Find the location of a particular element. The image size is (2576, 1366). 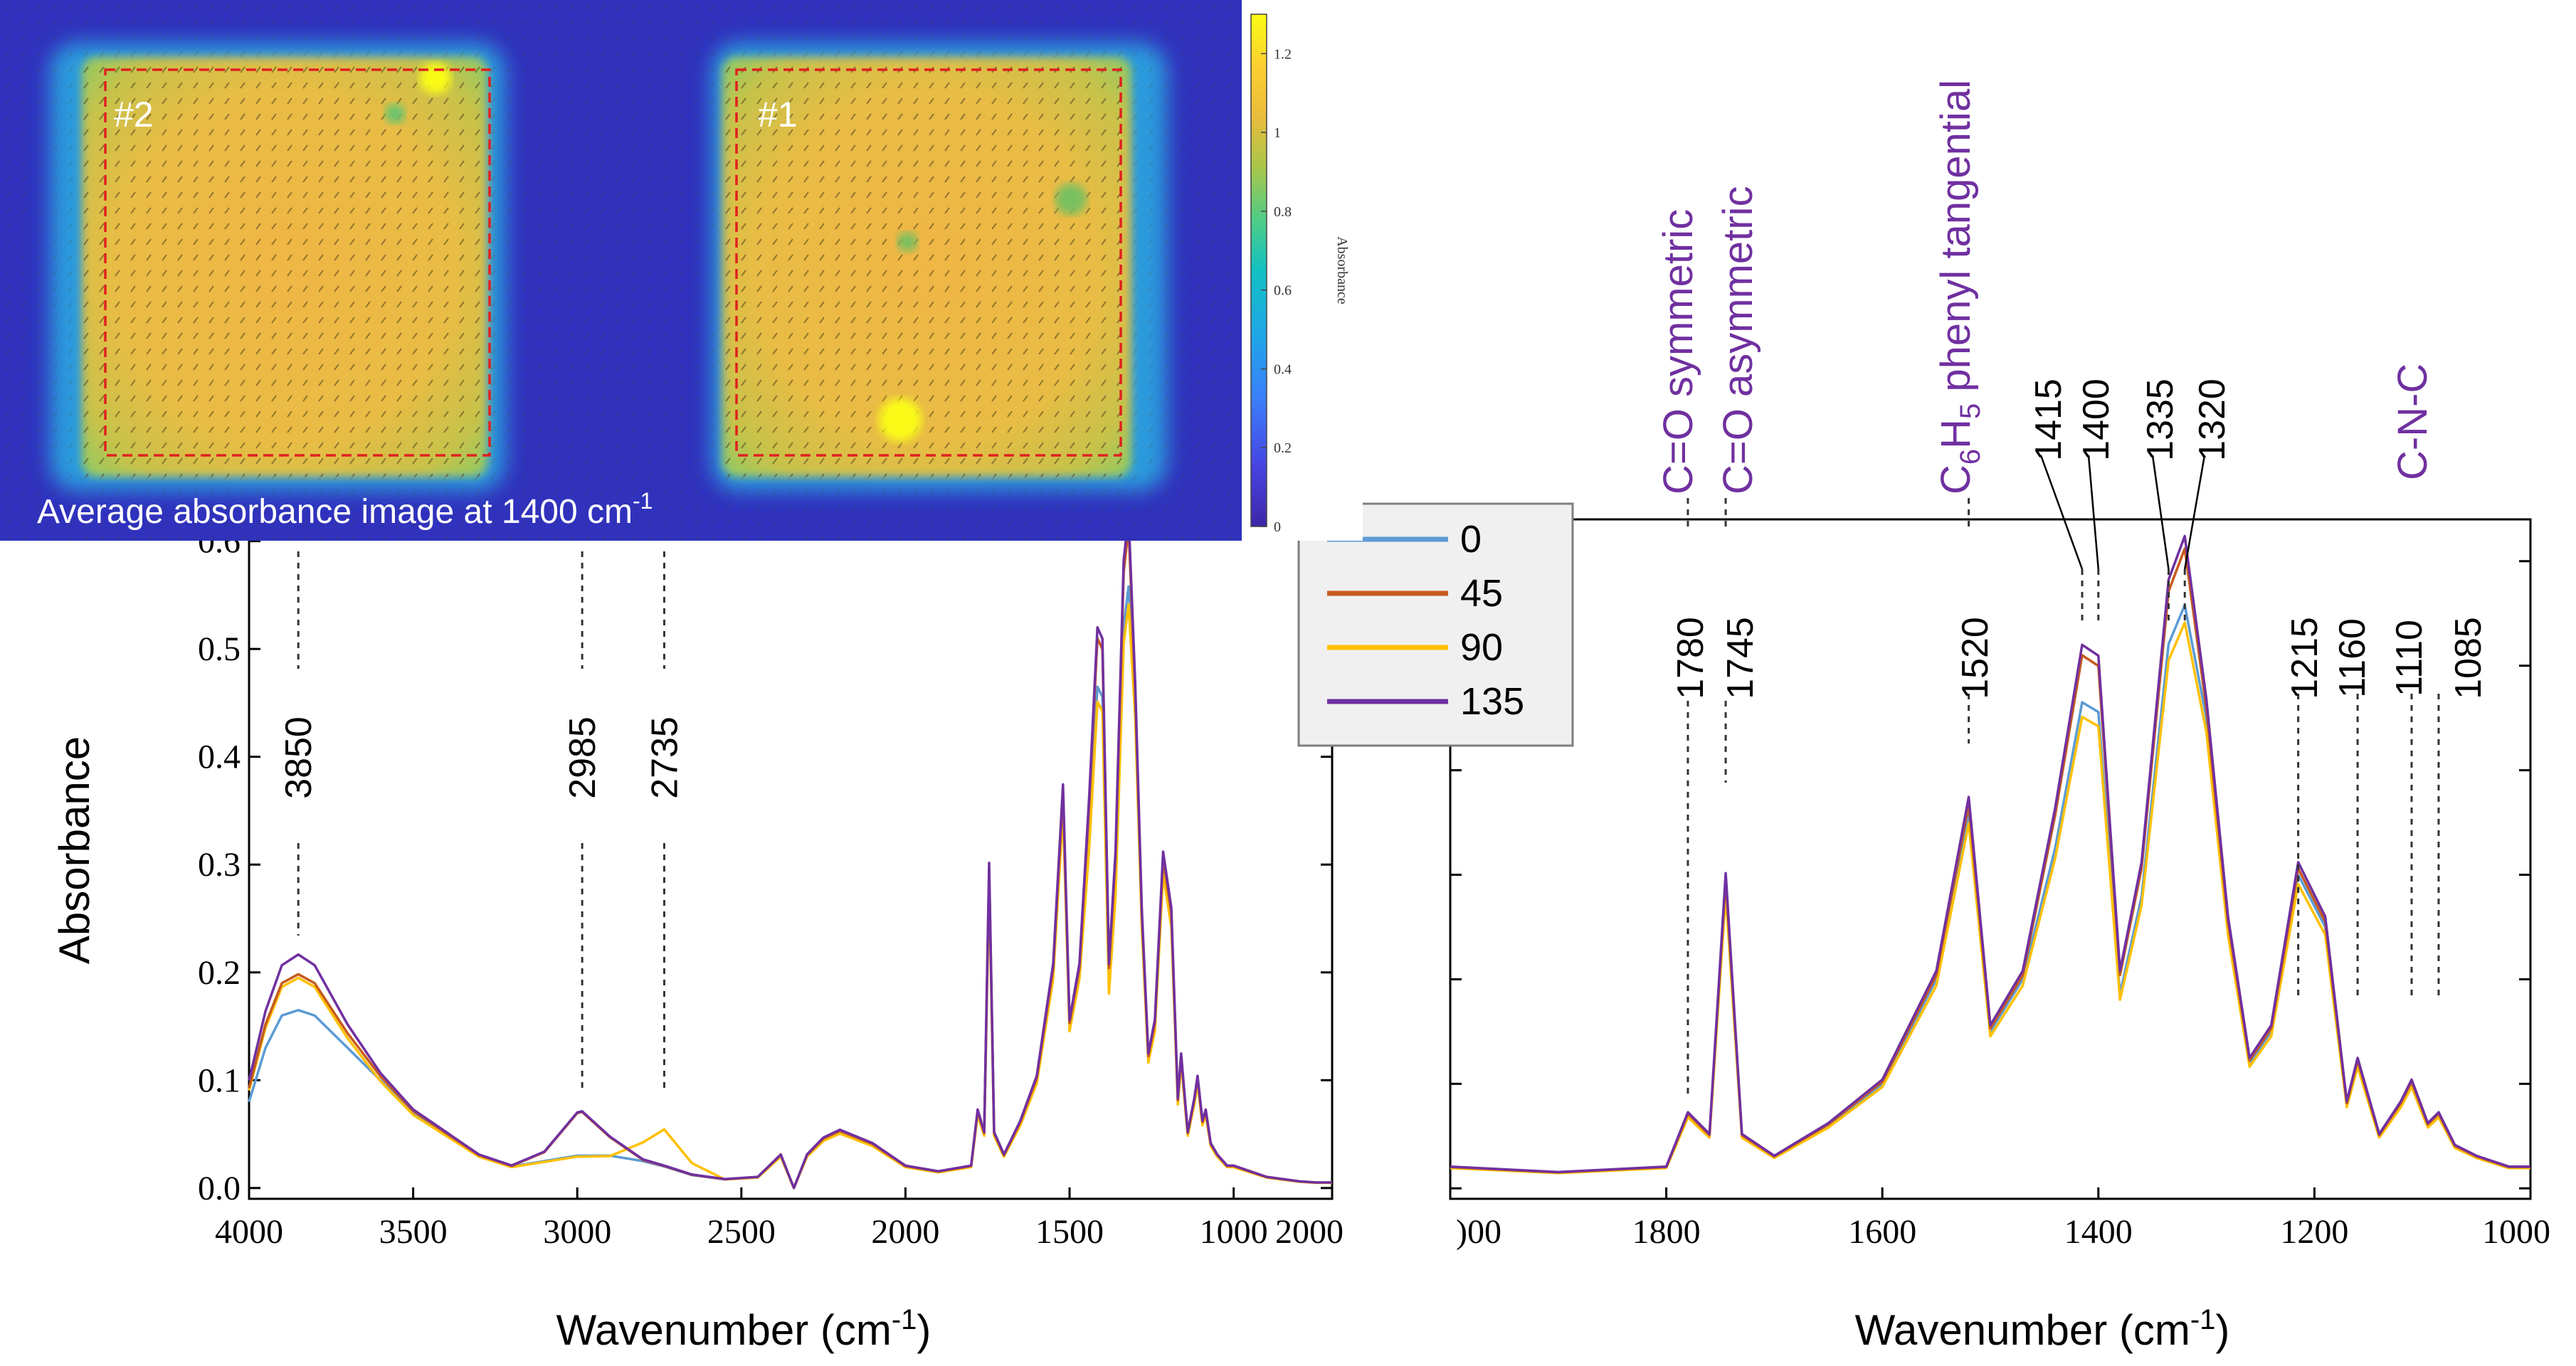

colorbar is located at coordinates (1258, 270).